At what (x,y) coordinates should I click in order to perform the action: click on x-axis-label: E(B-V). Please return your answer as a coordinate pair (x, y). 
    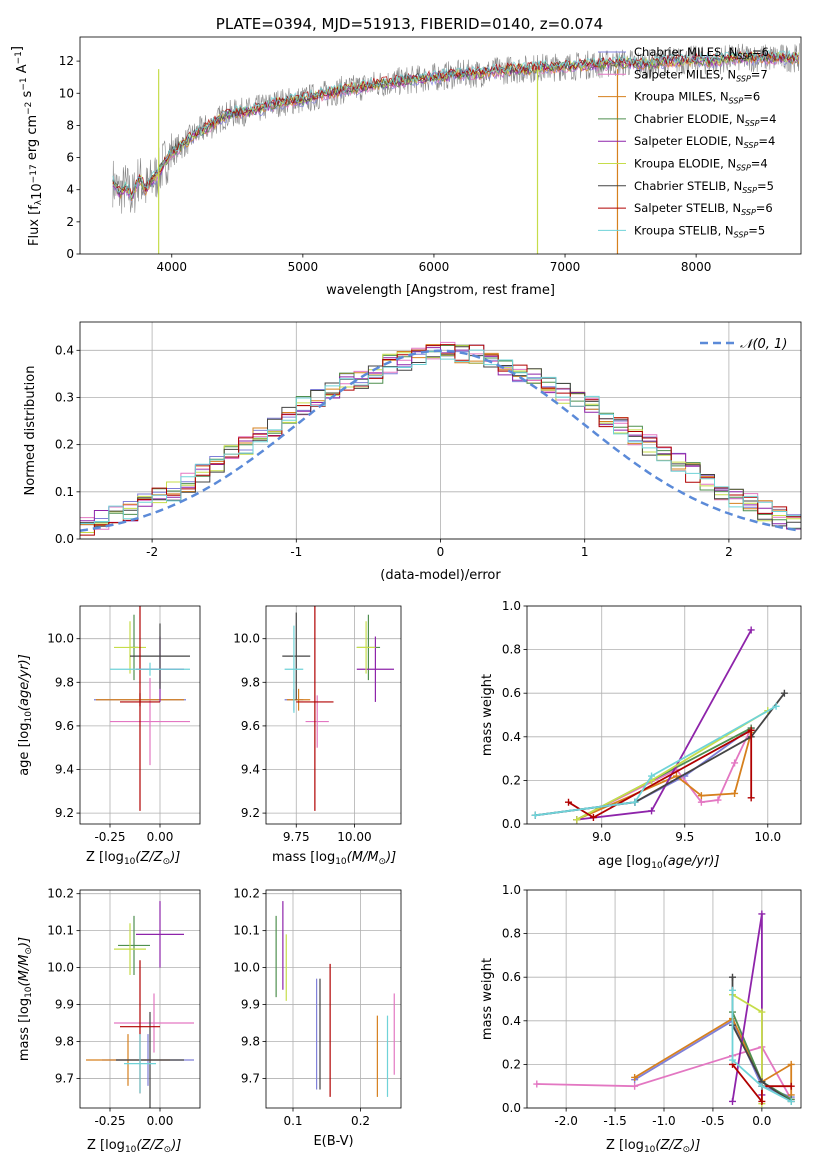
    Looking at the image, I should click on (333, 1141).